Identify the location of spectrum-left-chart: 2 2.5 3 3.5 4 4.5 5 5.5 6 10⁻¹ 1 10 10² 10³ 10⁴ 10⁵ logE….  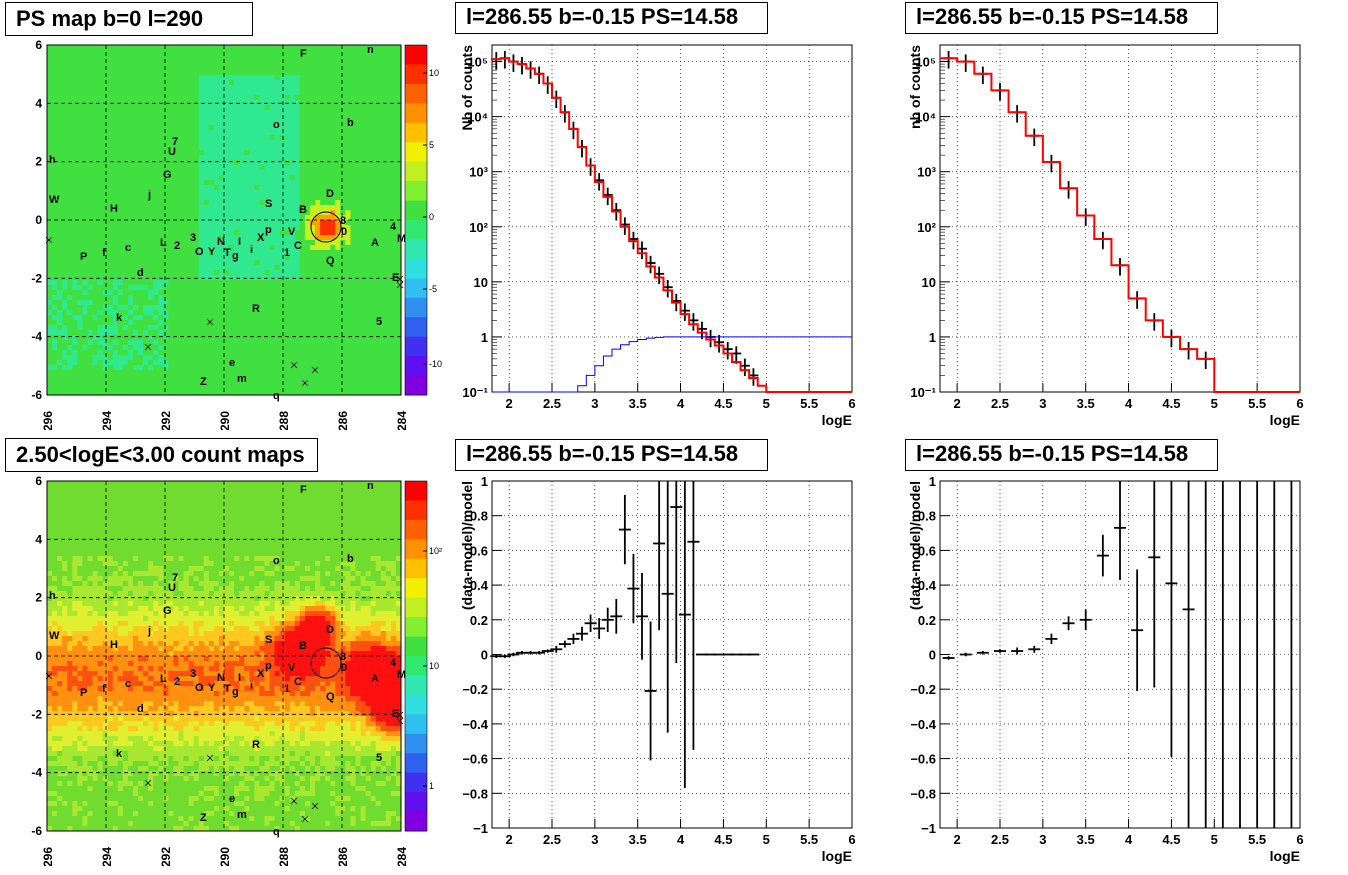
(657, 236).